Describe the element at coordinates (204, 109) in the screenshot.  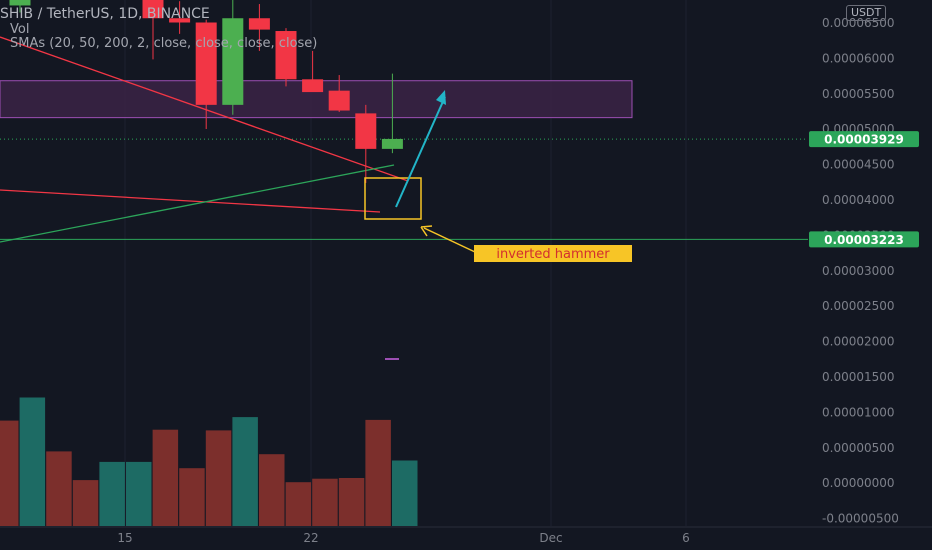
I see `descending-trendline` at that location.